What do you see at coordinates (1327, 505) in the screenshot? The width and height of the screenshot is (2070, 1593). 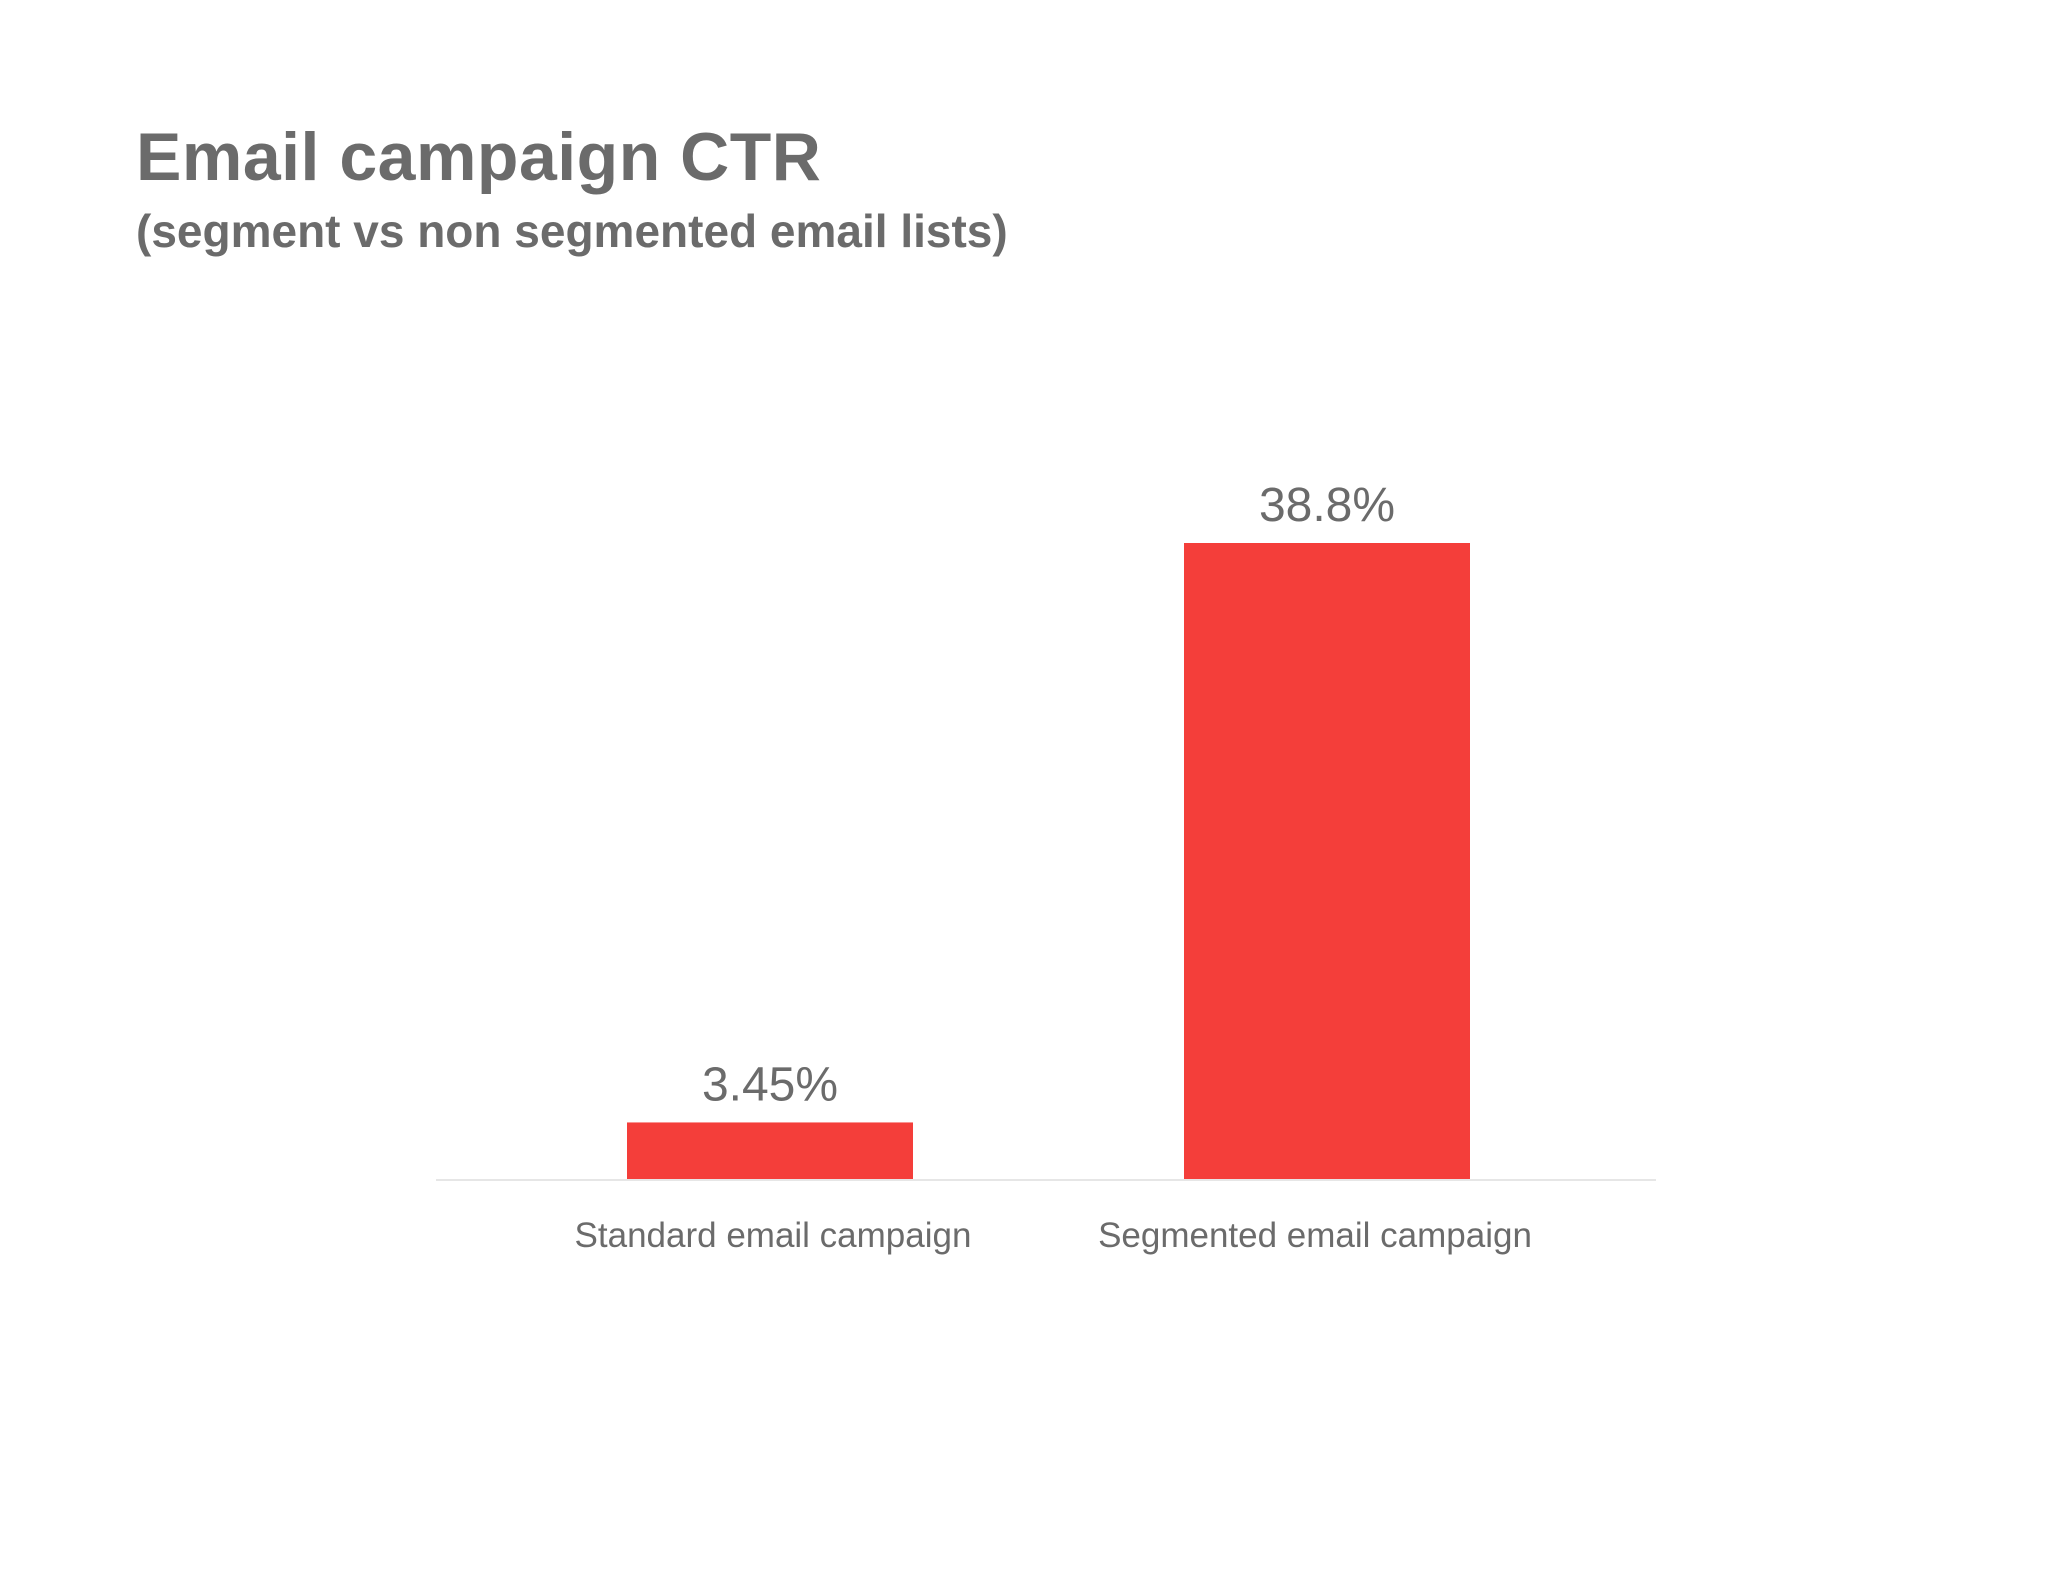 I see `bar-value-label-1: 38.8%` at bounding box center [1327, 505].